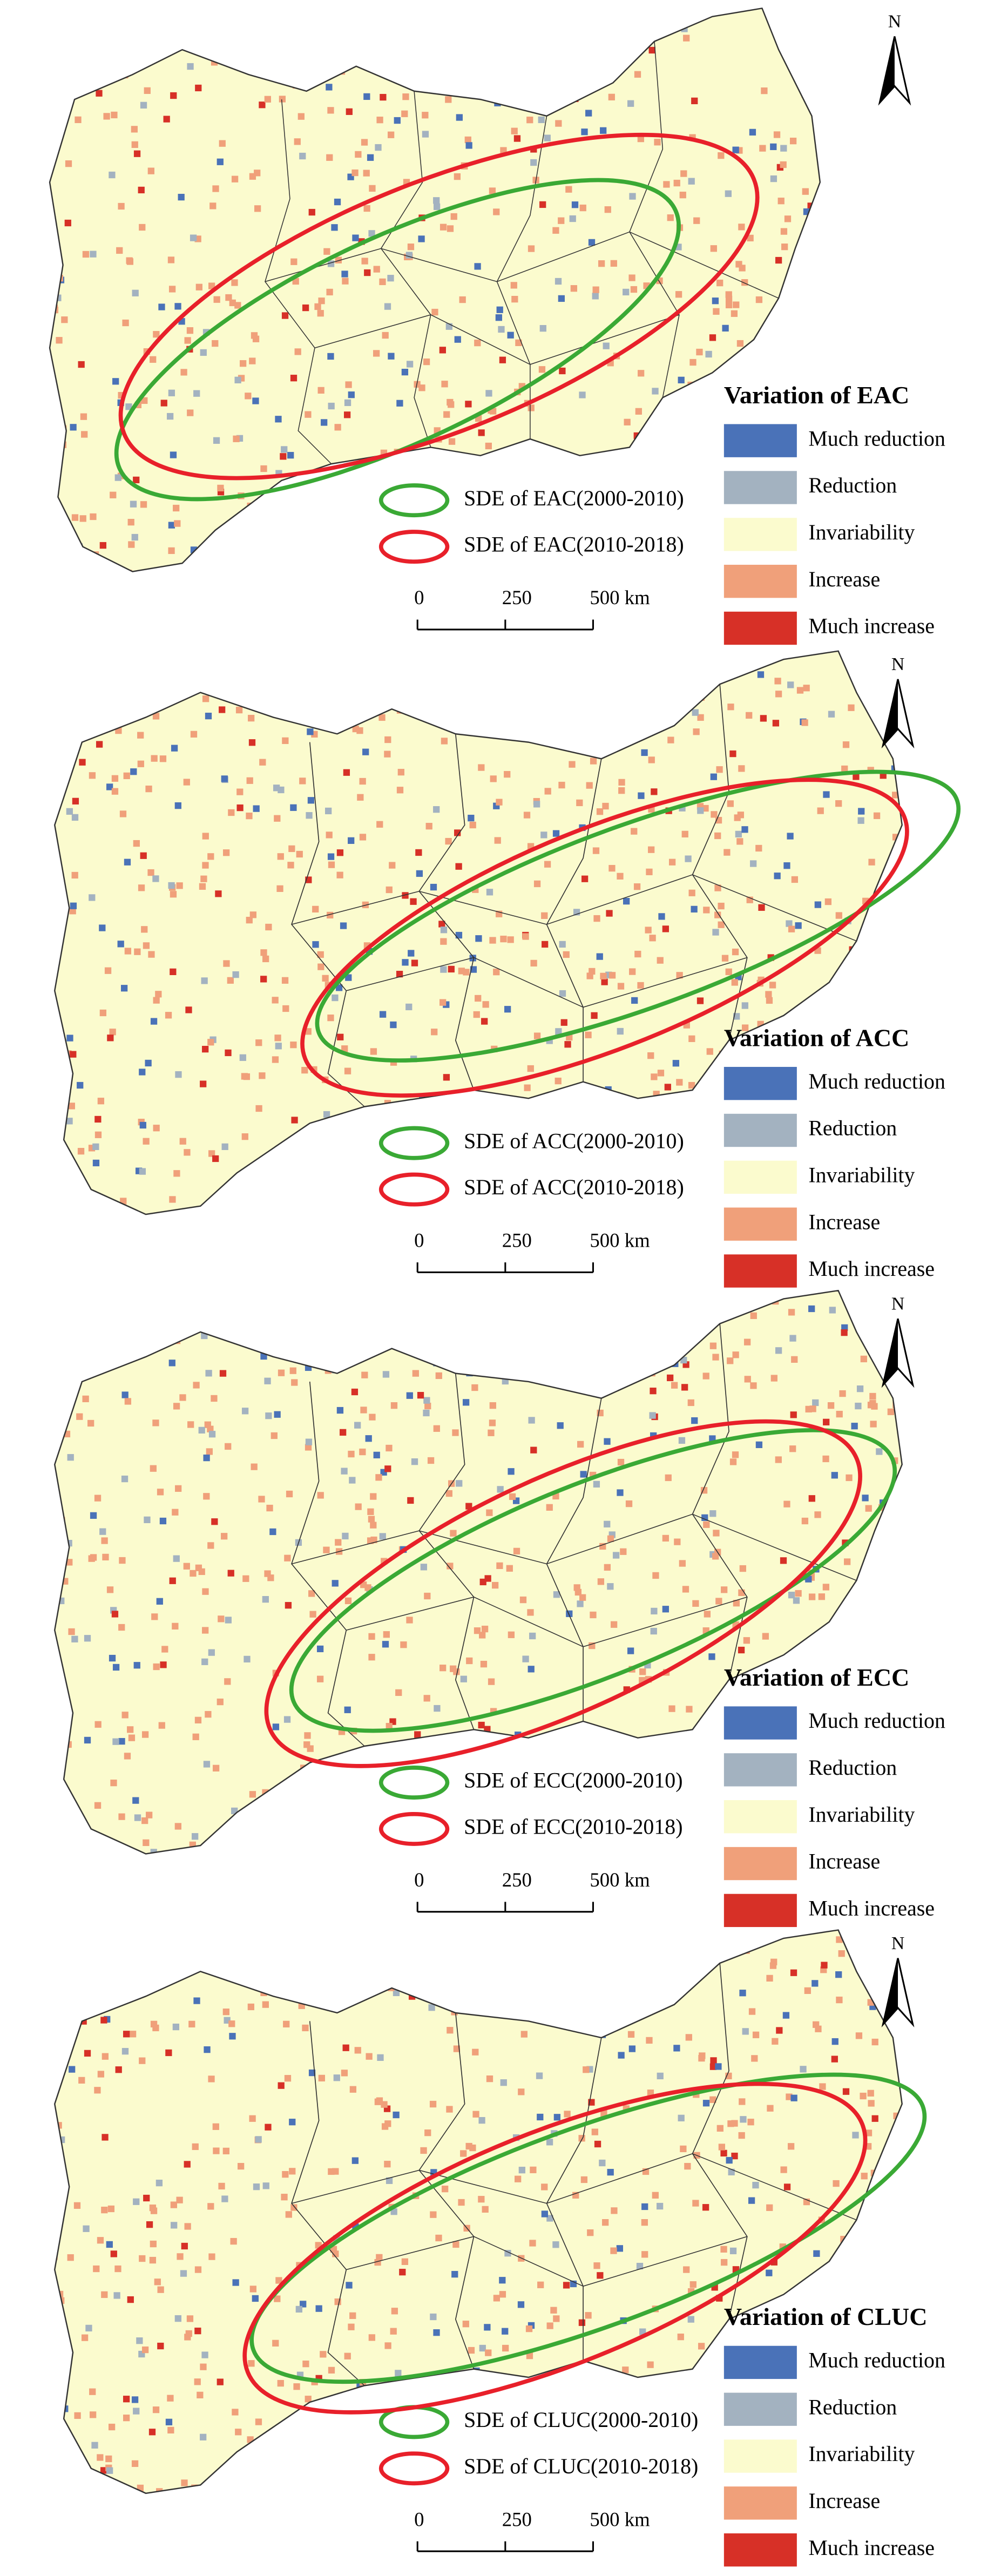 The height and width of the screenshot is (2576, 994). Describe the element at coordinates (760, 2503) in the screenshot. I see `legend-swatch` at that location.